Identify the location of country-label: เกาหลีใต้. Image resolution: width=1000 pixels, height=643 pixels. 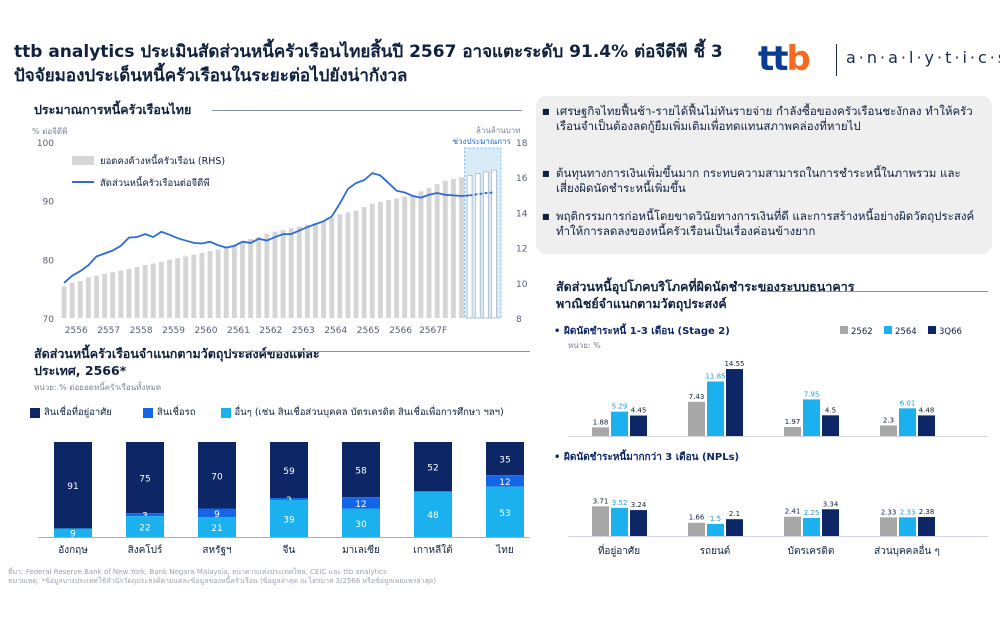
(432, 550).